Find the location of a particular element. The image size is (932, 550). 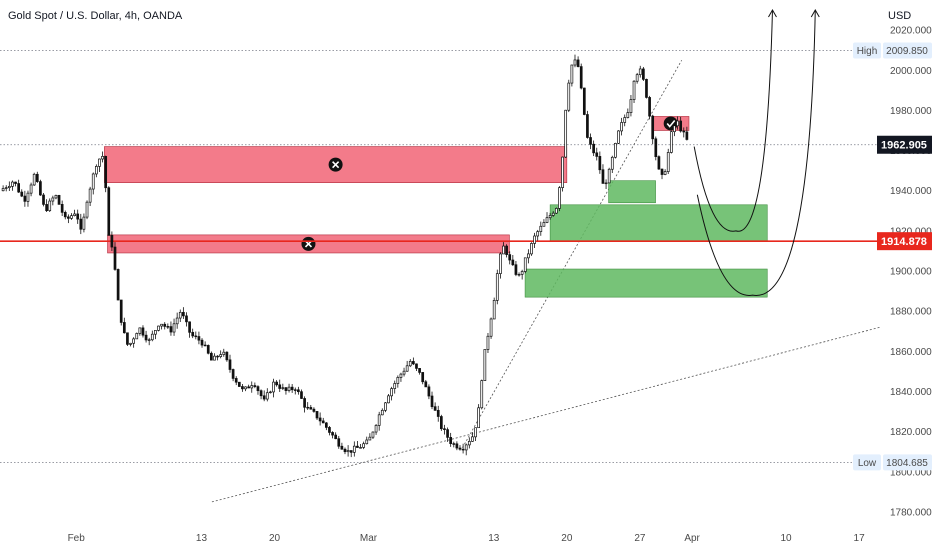

current-price-box is located at coordinates (904, 144).